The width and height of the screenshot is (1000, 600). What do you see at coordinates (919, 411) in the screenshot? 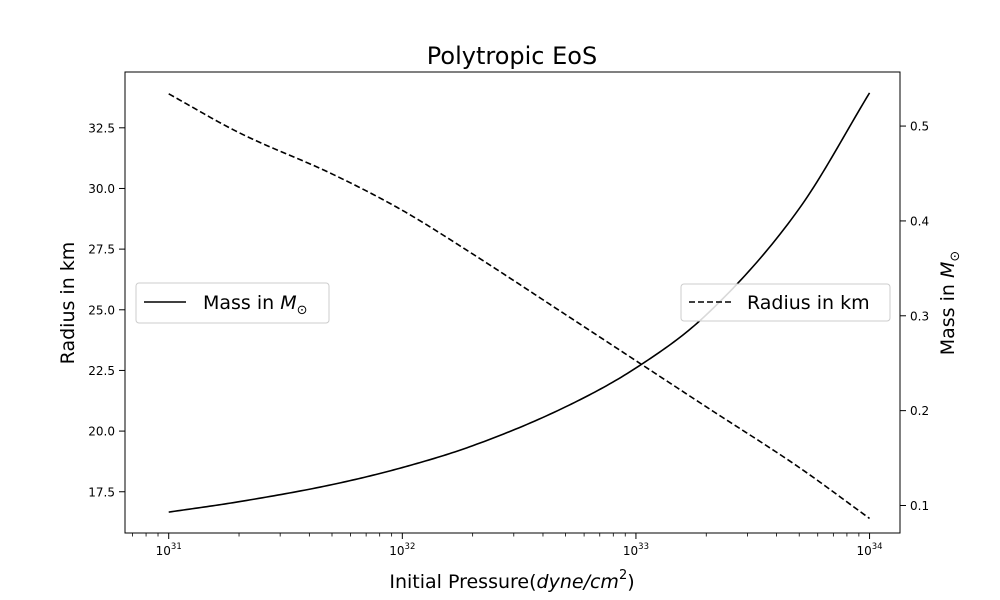
I see `right-y-tick-label: 0.2` at bounding box center [919, 411].